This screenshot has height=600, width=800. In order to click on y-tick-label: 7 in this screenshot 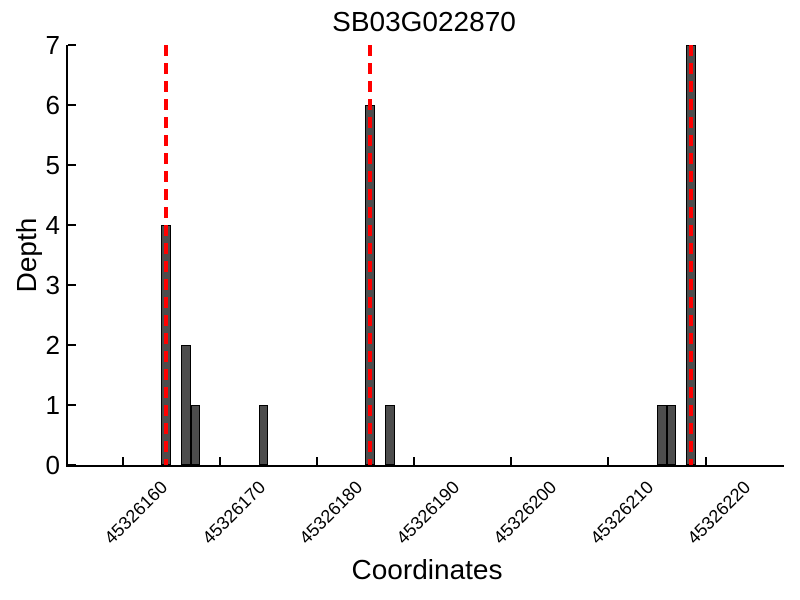, I will do `click(52, 45)`.